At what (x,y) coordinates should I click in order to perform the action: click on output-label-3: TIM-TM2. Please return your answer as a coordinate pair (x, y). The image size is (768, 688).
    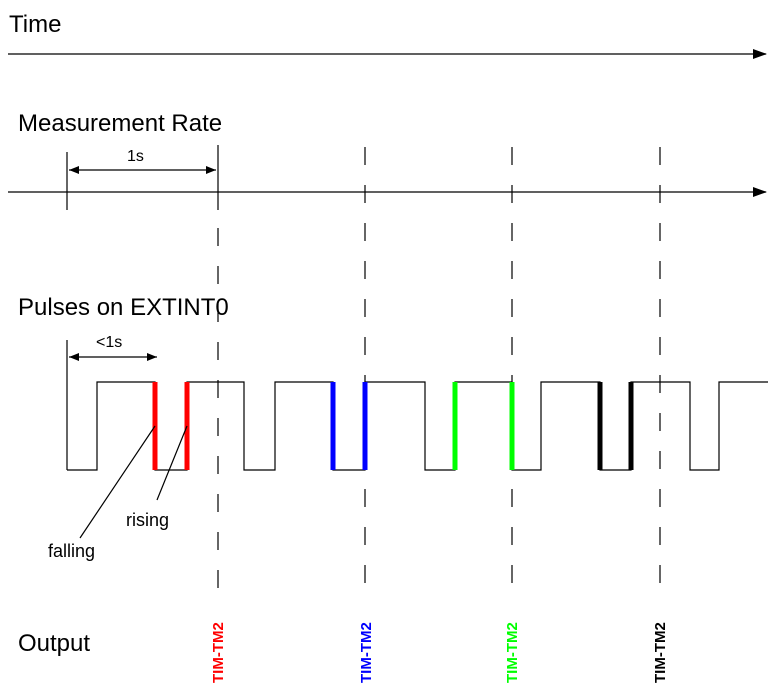
    Looking at the image, I should click on (512, 652).